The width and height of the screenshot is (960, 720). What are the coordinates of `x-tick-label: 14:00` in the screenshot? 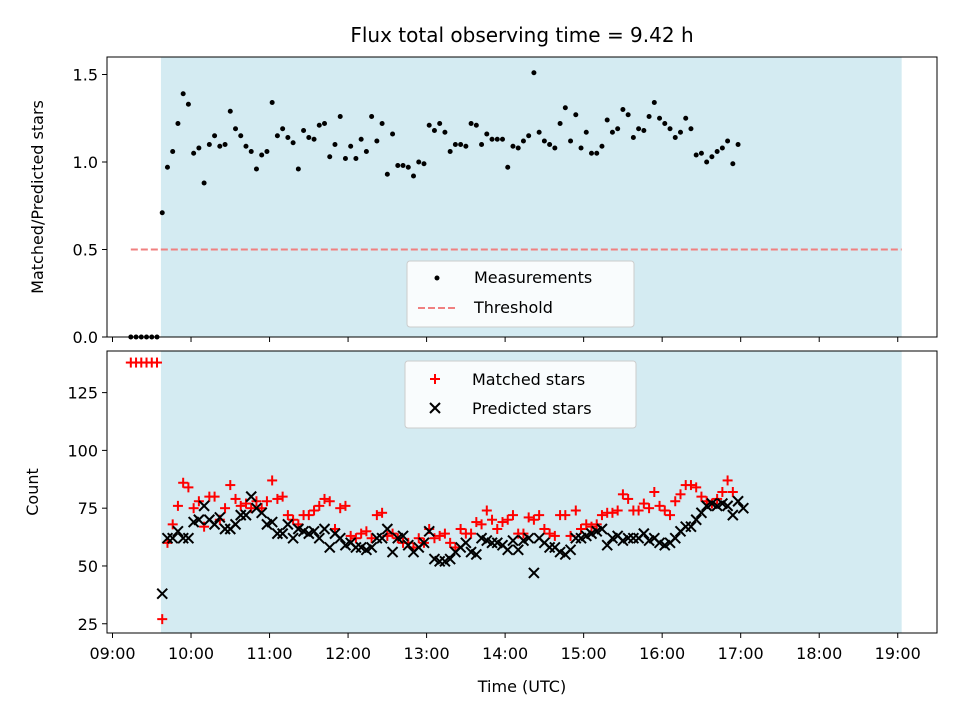 It's located at (505, 653).